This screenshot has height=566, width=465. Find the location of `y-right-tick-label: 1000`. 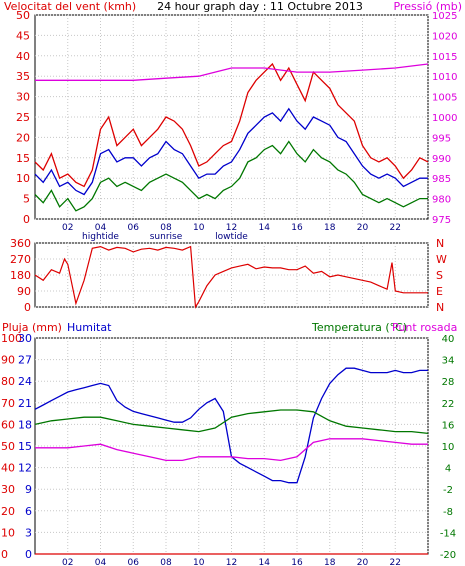

y-right-tick-label: 1000 is located at coordinates (444, 118).